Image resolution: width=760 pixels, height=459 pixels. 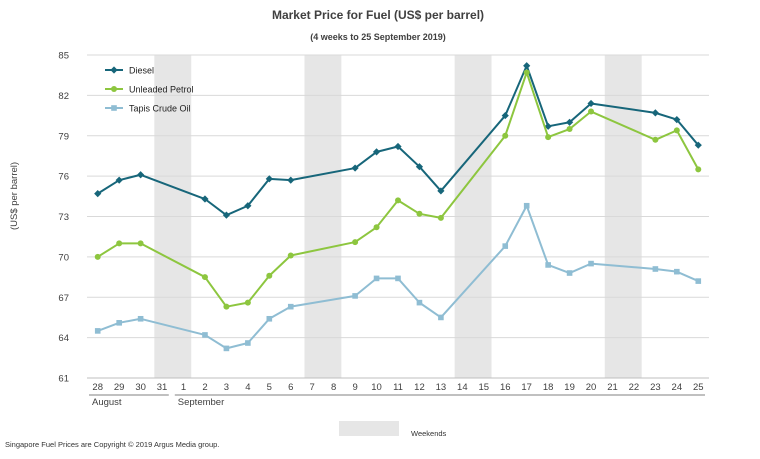 What do you see at coordinates (398, 387) in the screenshot?
I see `x-tick-label: 11` at bounding box center [398, 387].